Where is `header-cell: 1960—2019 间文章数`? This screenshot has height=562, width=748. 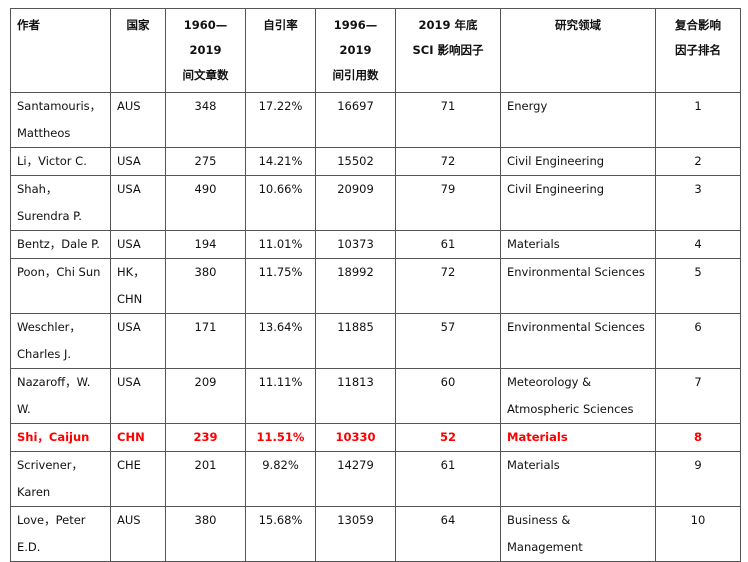
header-cell: 1960—2019 间文章数 is located at coordinates (205, 50).